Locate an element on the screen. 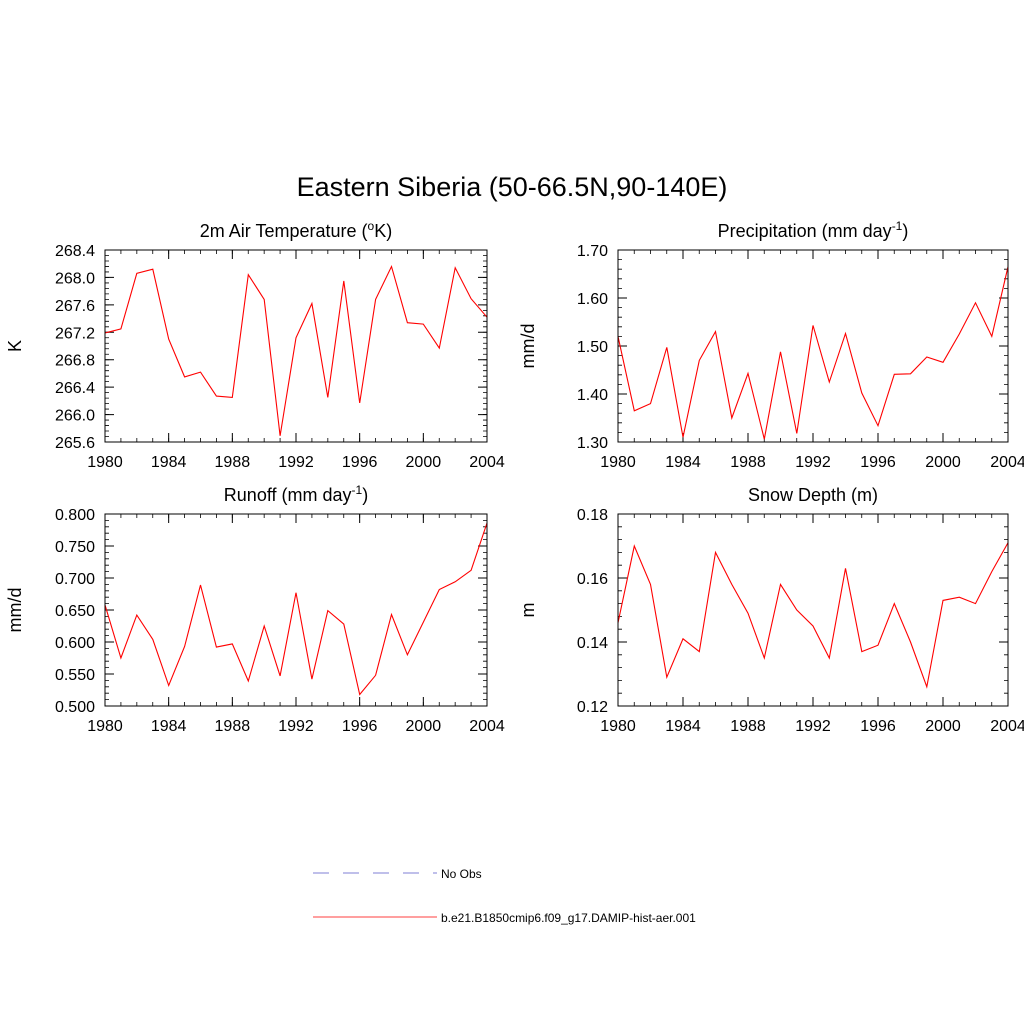  panel-precipitation-mm-day-xtick-label-1992: 1992 is located at coordinates (813, 462).